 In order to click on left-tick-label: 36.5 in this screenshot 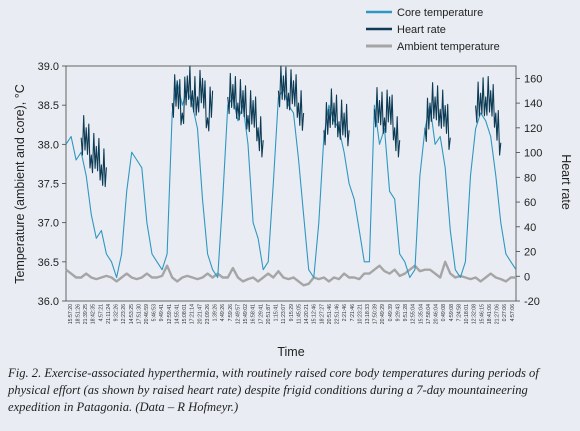, I will do `click(48, 263)`.